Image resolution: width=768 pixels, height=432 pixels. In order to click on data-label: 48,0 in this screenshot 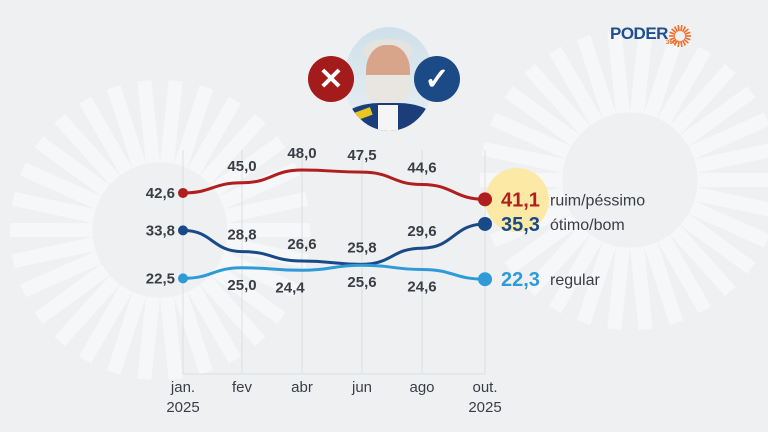, I will do `click(301, 153)`.